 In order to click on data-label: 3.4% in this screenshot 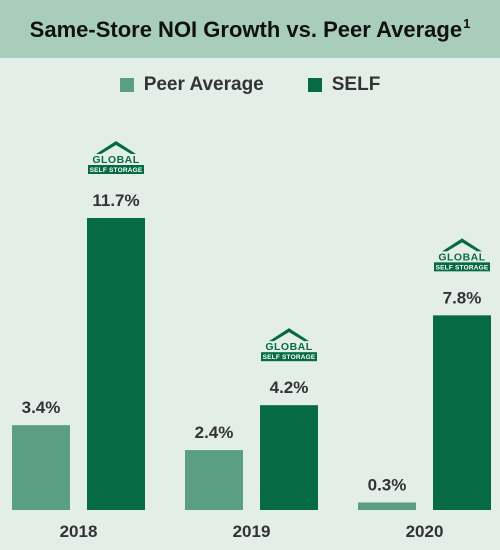, I will do `click(41, 407)`.